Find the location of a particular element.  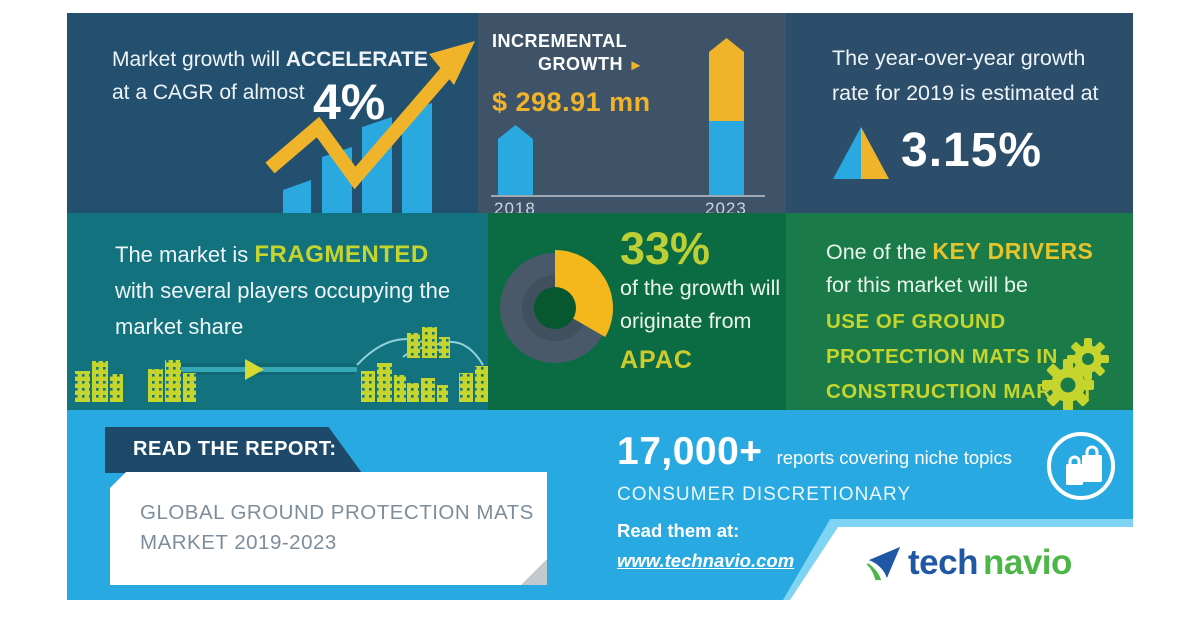

incremental-growth-title: INCREMENTAL GROWTH ► is located at coordinates (568, 53).